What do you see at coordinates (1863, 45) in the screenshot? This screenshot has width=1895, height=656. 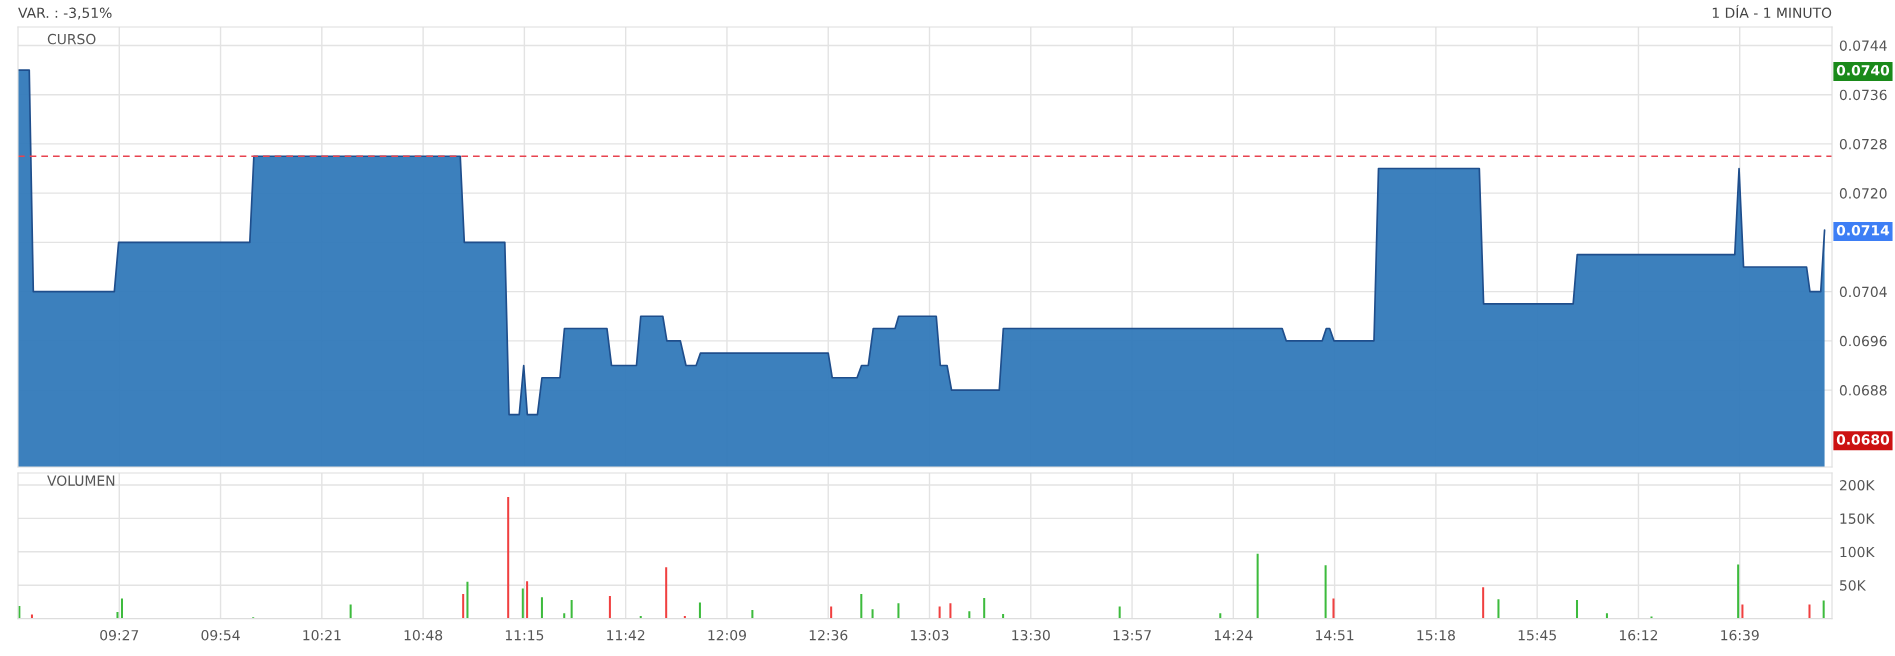 I see `y-tick-label: 0.0744` at bounding box center [1863, 45].